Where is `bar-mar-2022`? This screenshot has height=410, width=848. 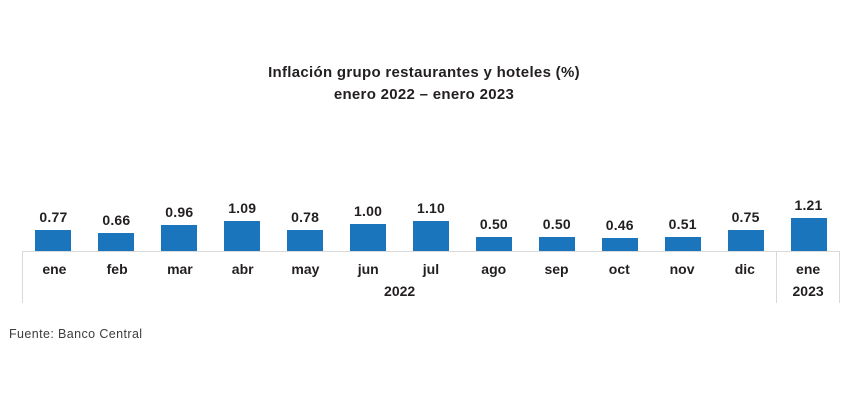 bar-mar-2022 is located at coordinates (179, 237).